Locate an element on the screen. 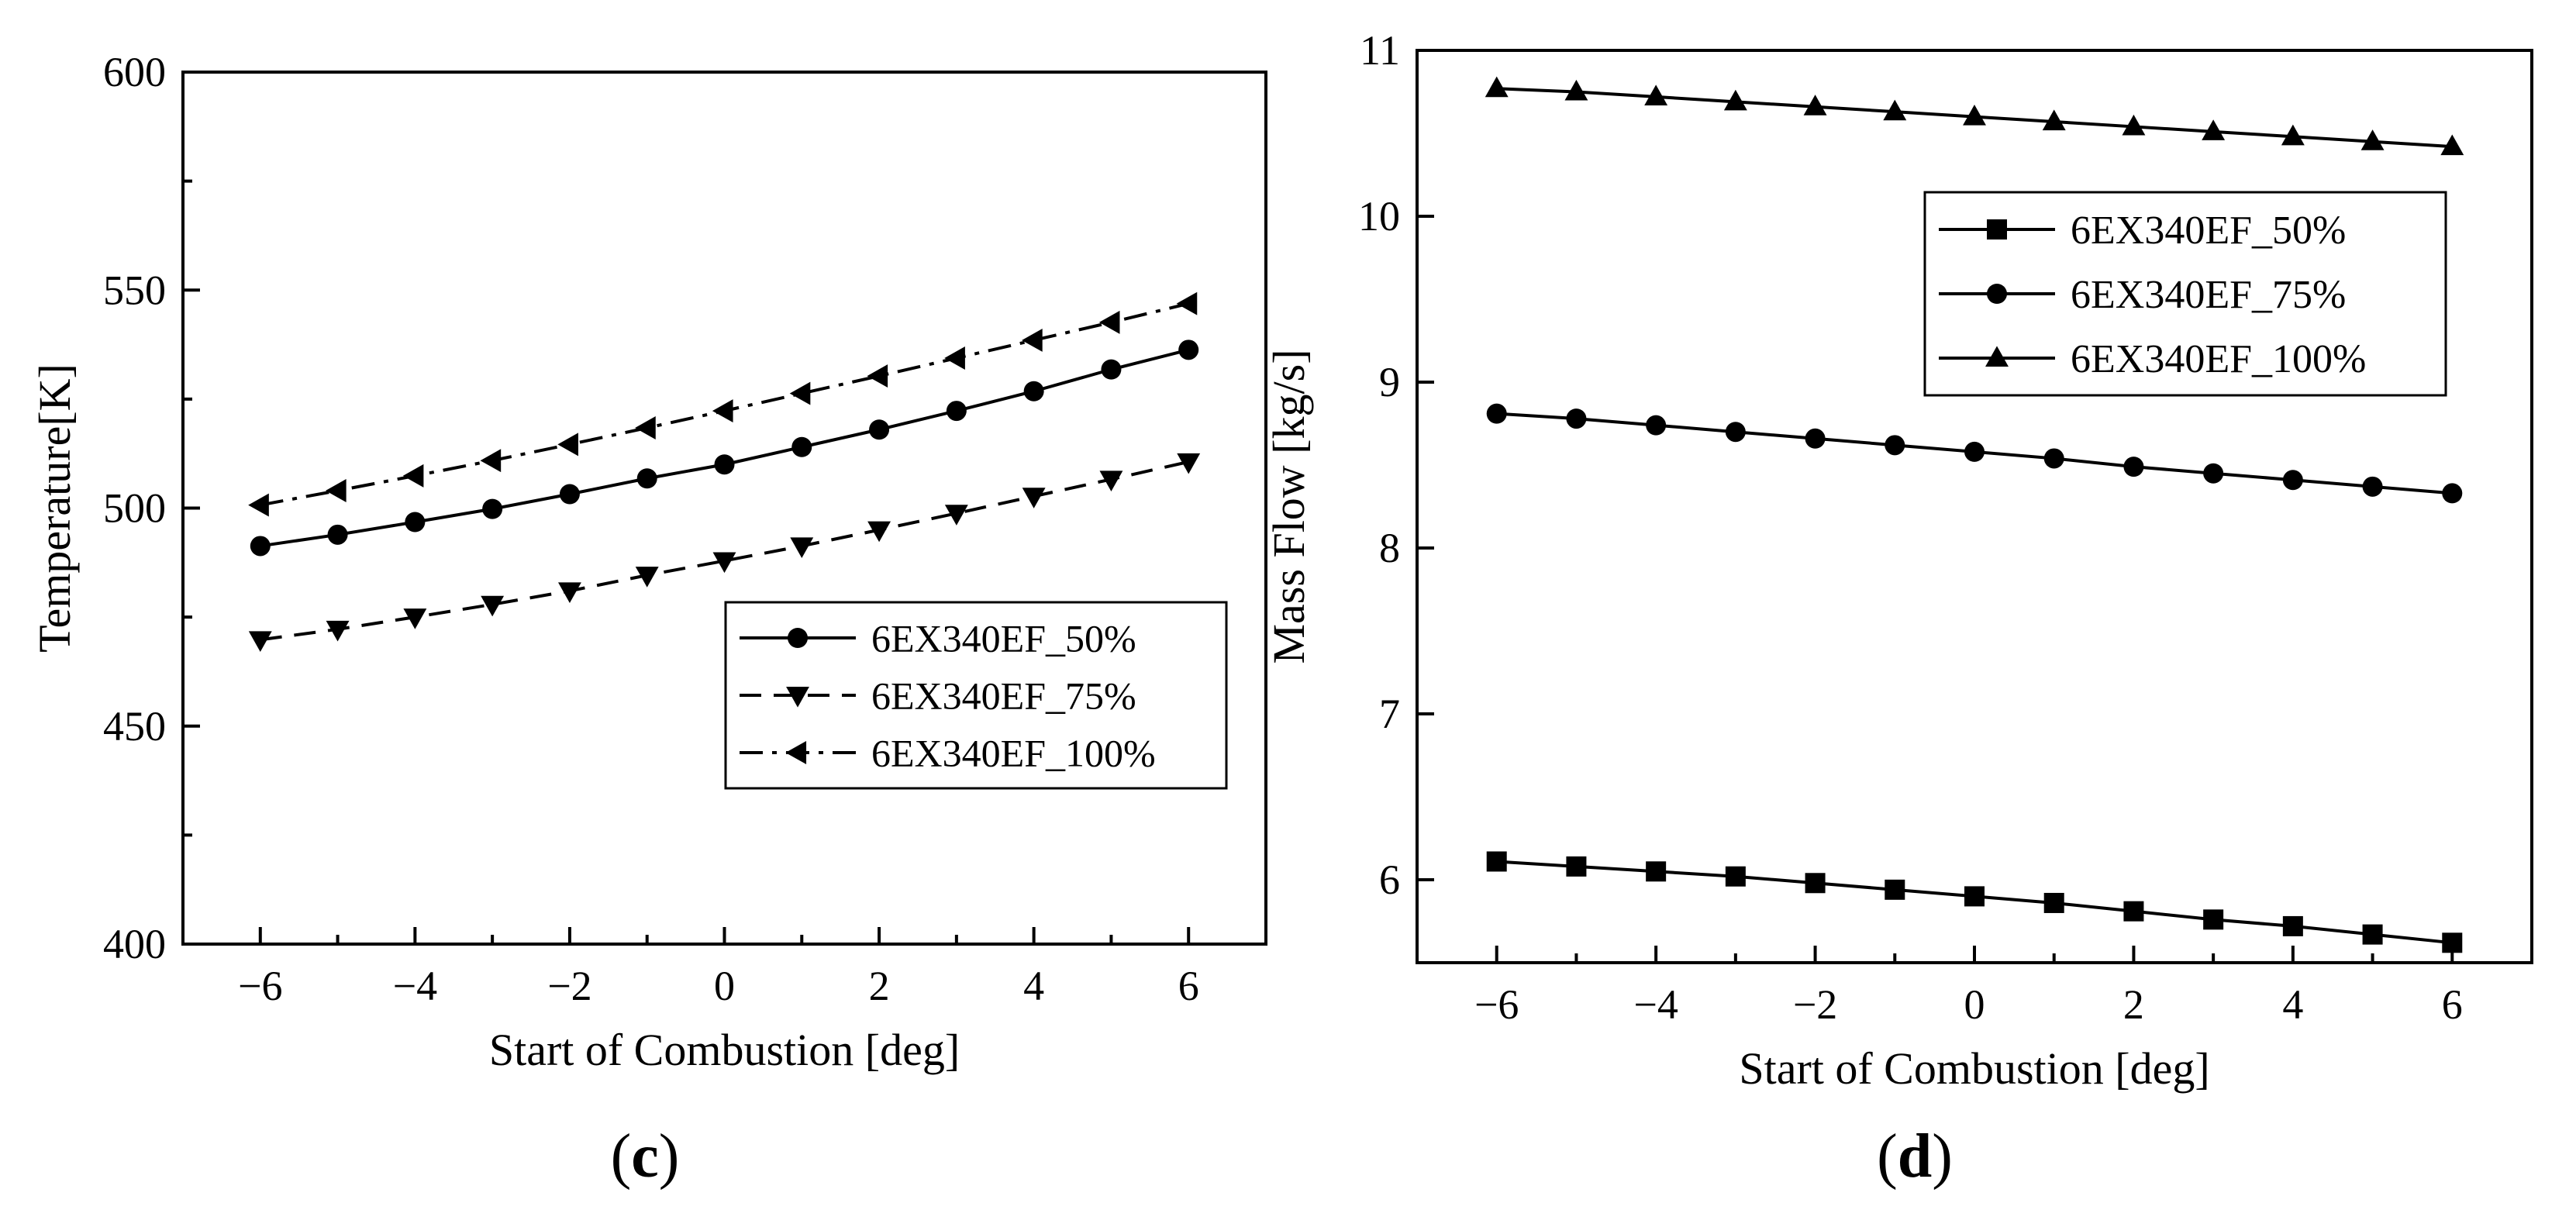 This screenshot has width=2576, height=1227. x-tick-label: −6 is located at coordinates (1496, 1004).